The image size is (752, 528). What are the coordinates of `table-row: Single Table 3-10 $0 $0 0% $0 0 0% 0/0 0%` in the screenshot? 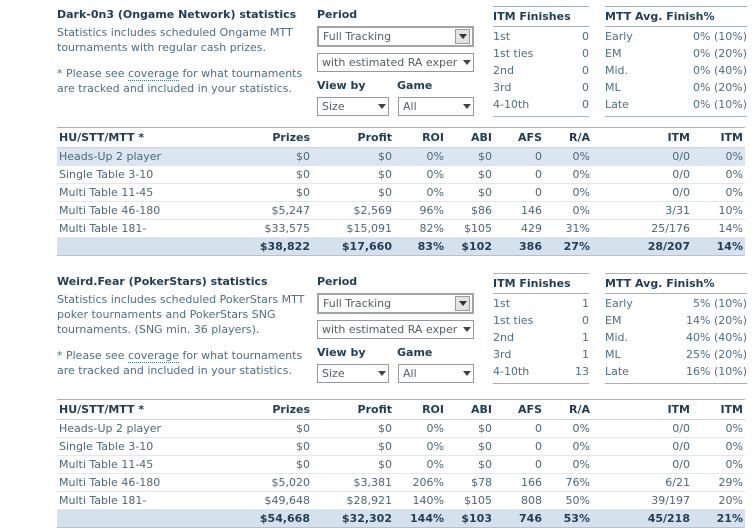 It's located at (401, 446).